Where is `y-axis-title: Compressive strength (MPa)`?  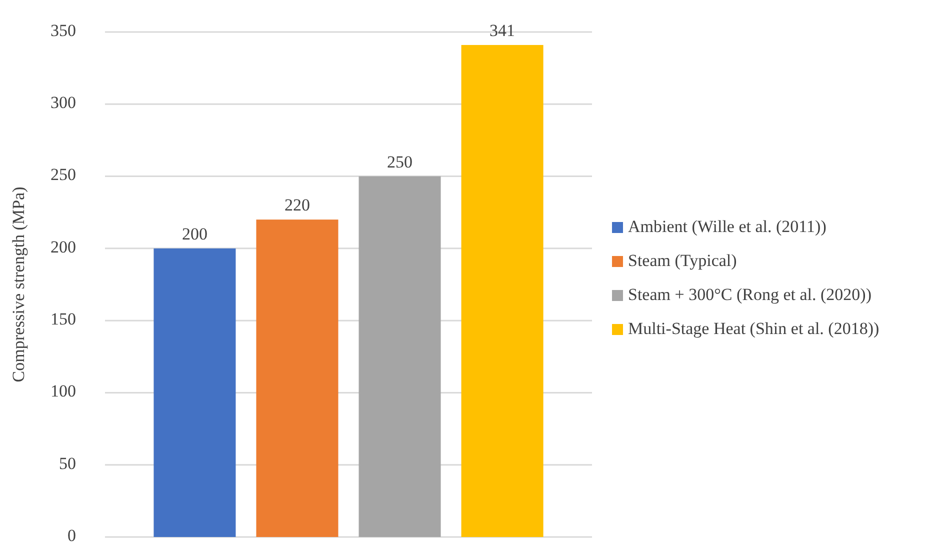 y-axis-title: Compressive strength (MPa) is located at coordinates (18, 284).